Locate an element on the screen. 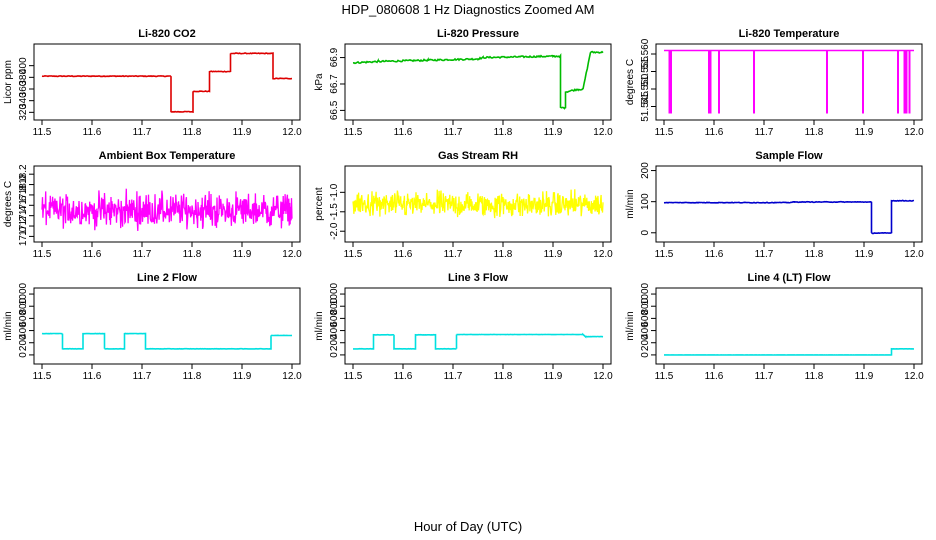  panel-title: Li-820 Temperature is located at coordinates (789, 34).